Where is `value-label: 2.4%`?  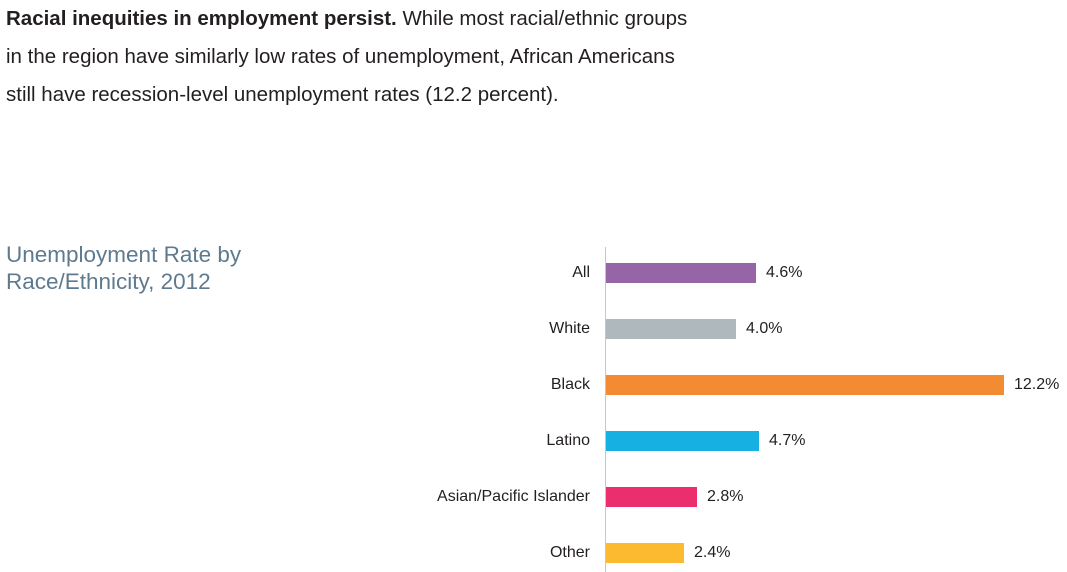 value-label: 2.4% is located at coordinates (712, 552).